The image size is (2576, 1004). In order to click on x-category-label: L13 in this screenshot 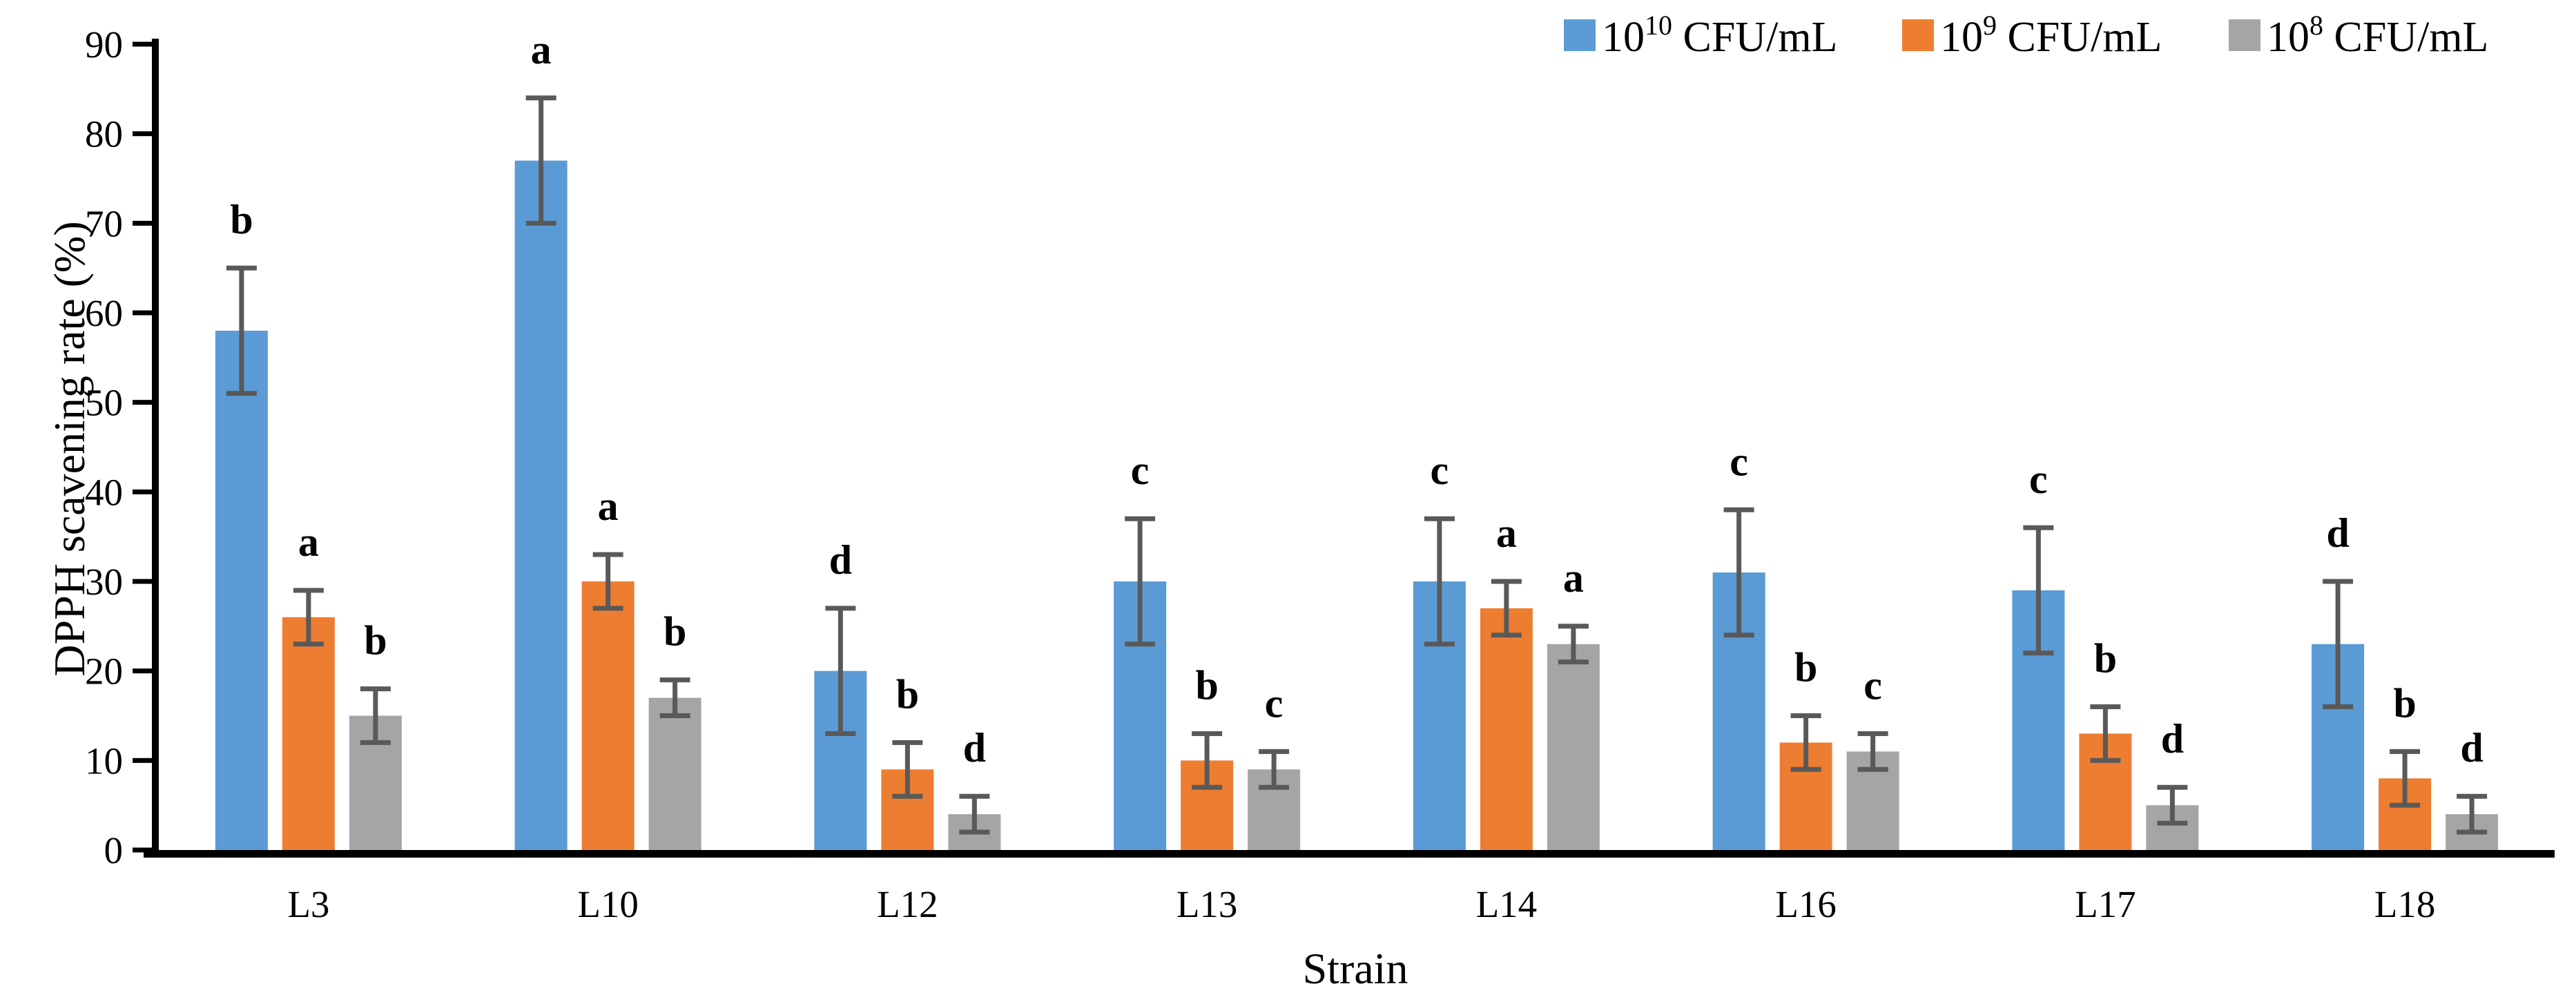, I will do `click(1207, 904)`.